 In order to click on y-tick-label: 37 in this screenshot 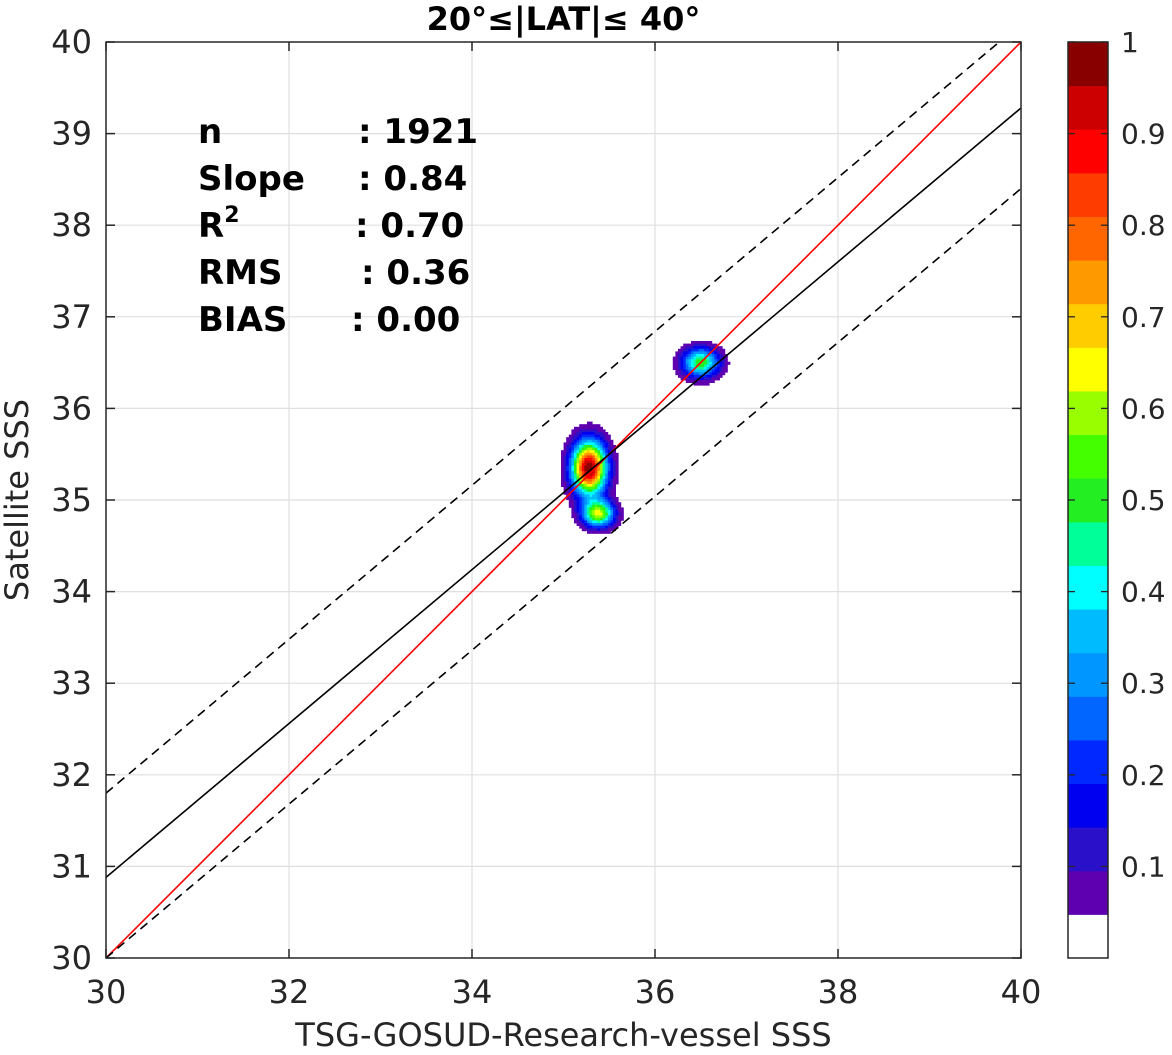, I will do `click(71, 317)`.